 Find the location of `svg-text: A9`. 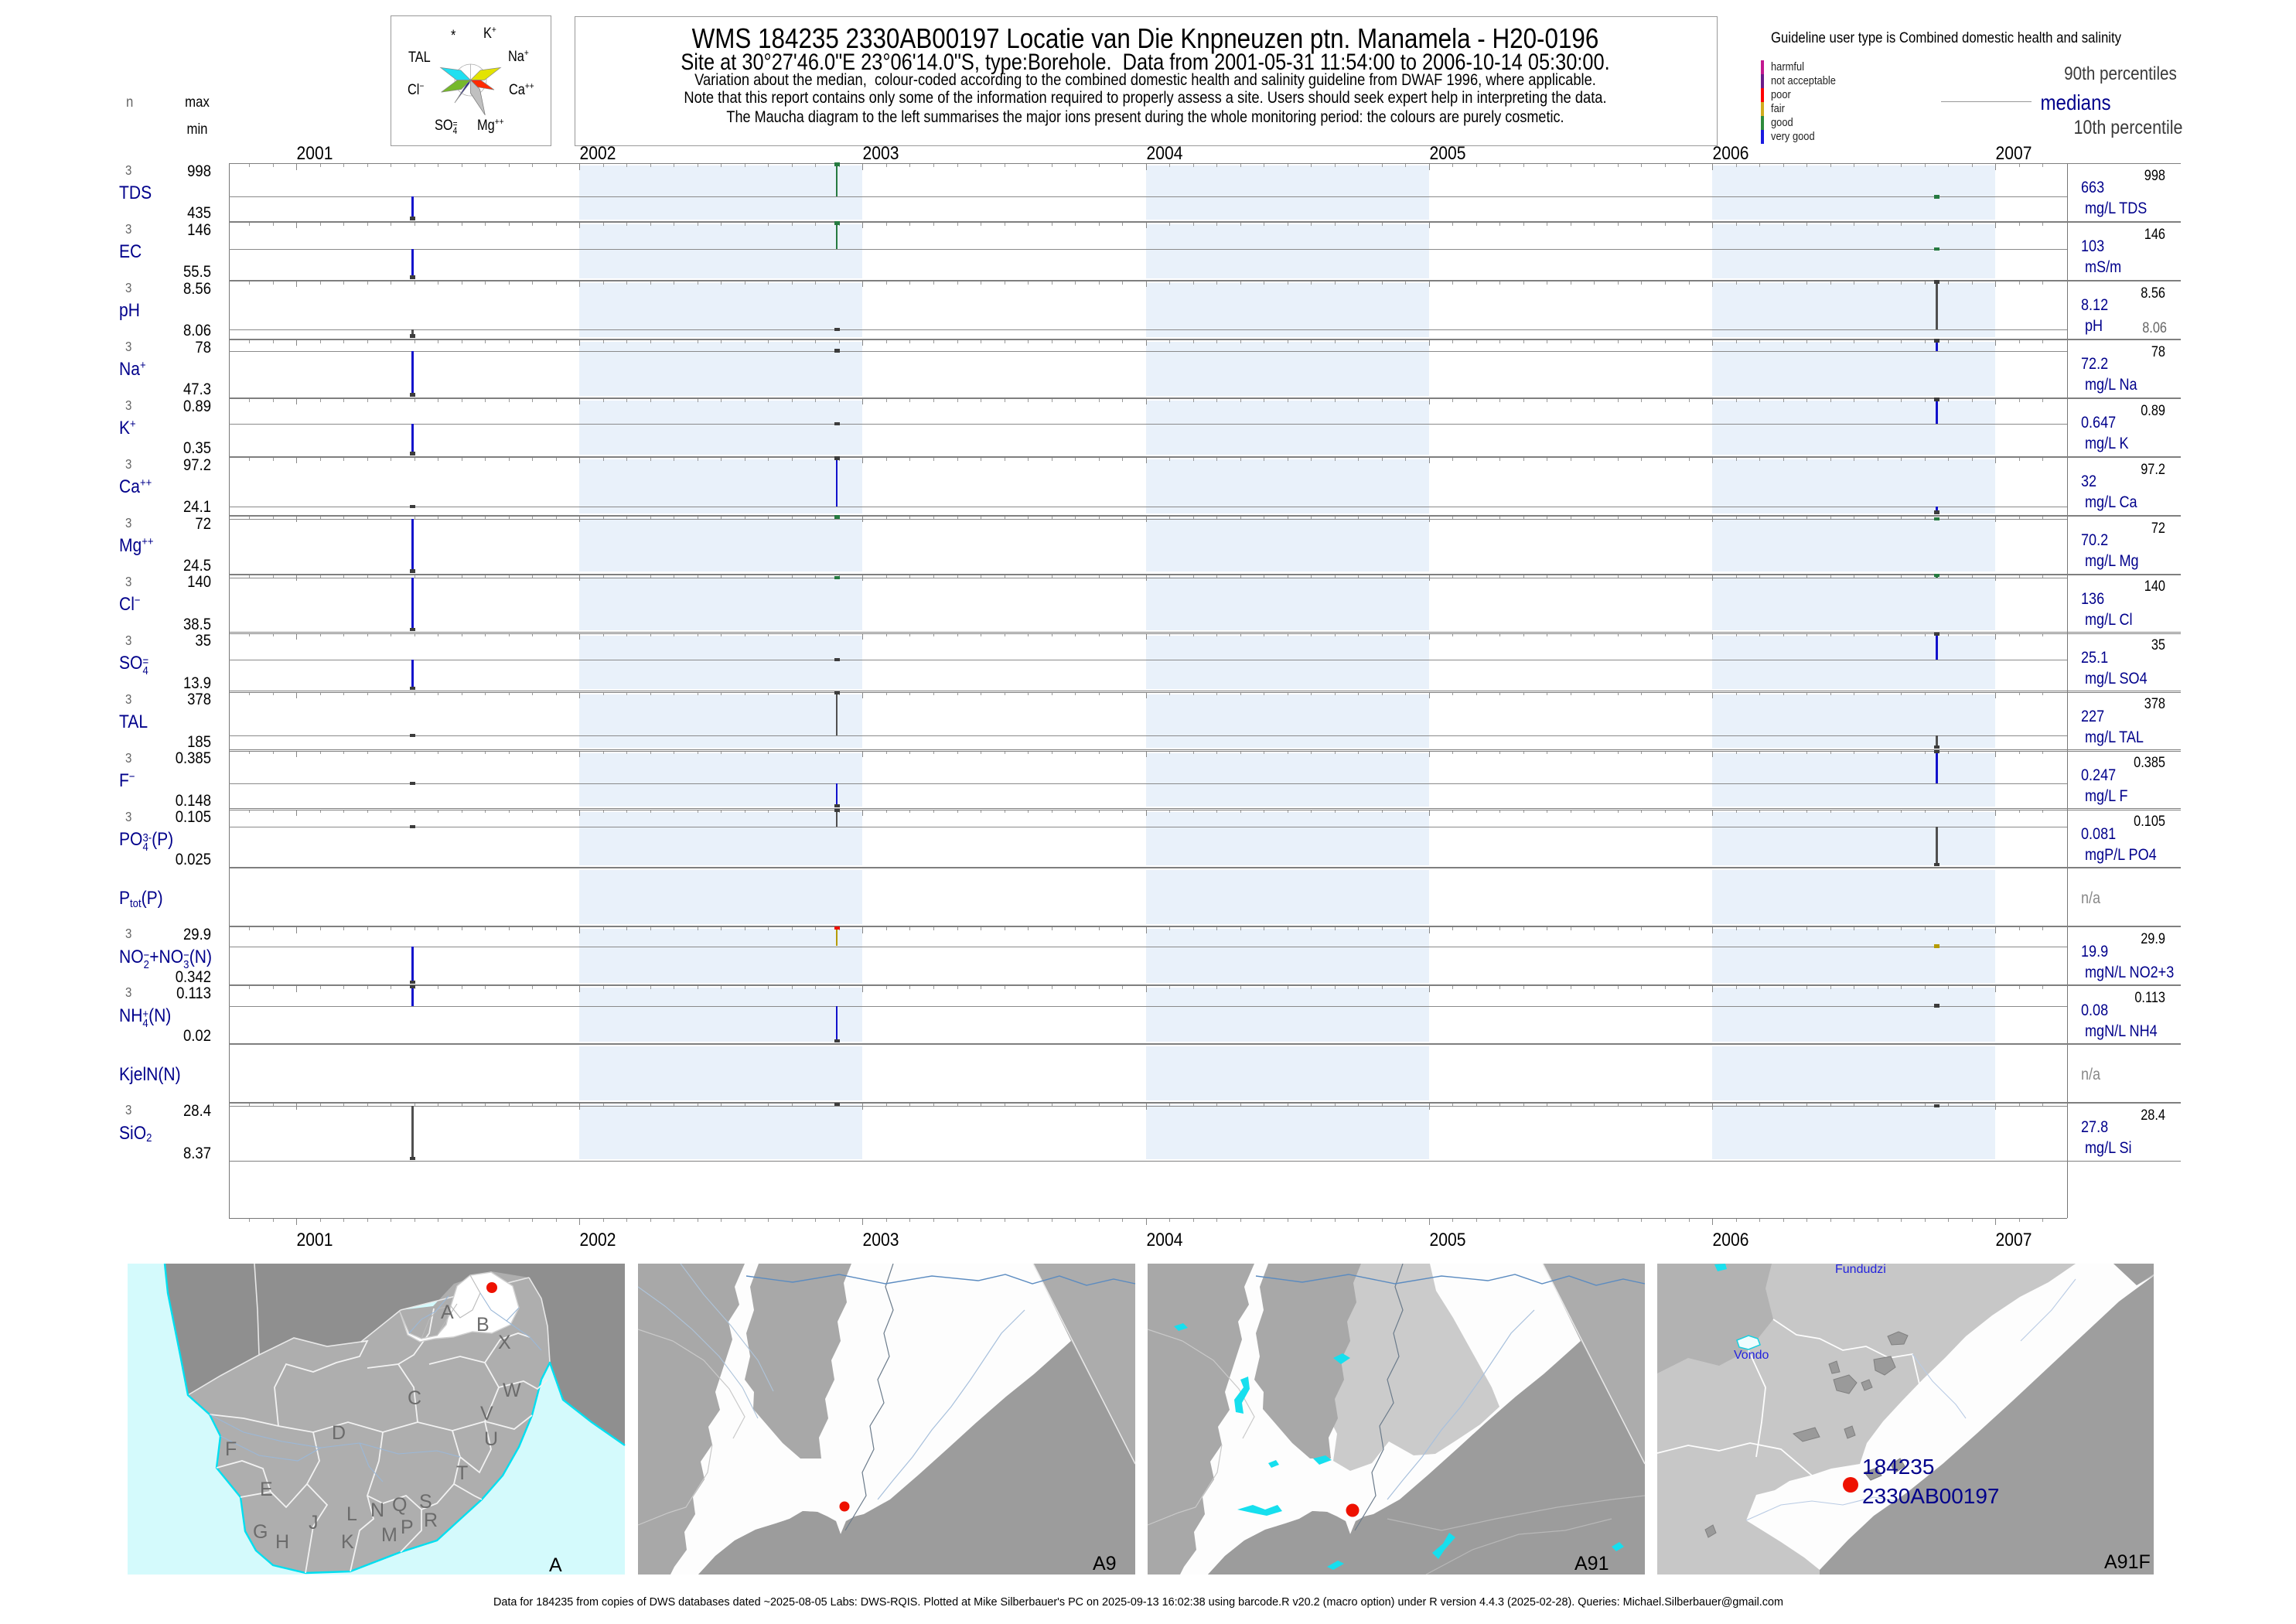

svg-text: A9 is located at coordinates (1105, 1564).